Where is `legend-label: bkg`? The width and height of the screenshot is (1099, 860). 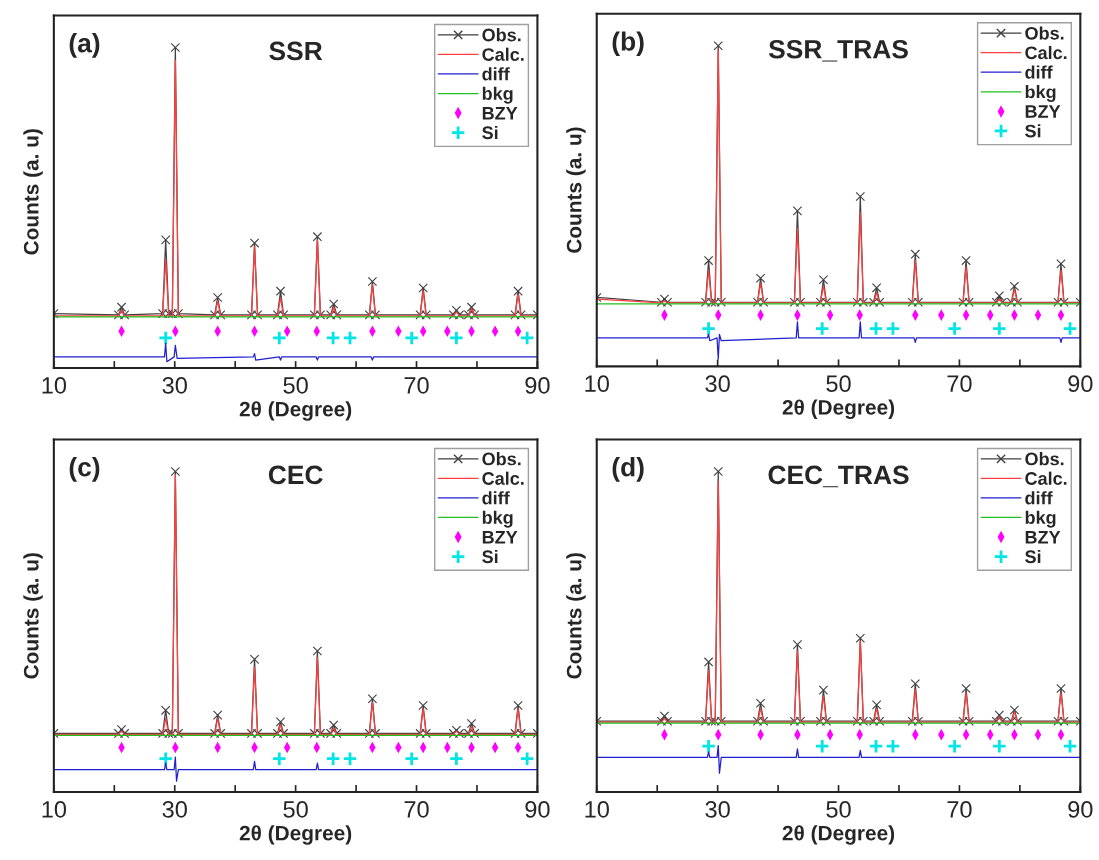 legend-label: bkg is located at coordinates (1040, 519).